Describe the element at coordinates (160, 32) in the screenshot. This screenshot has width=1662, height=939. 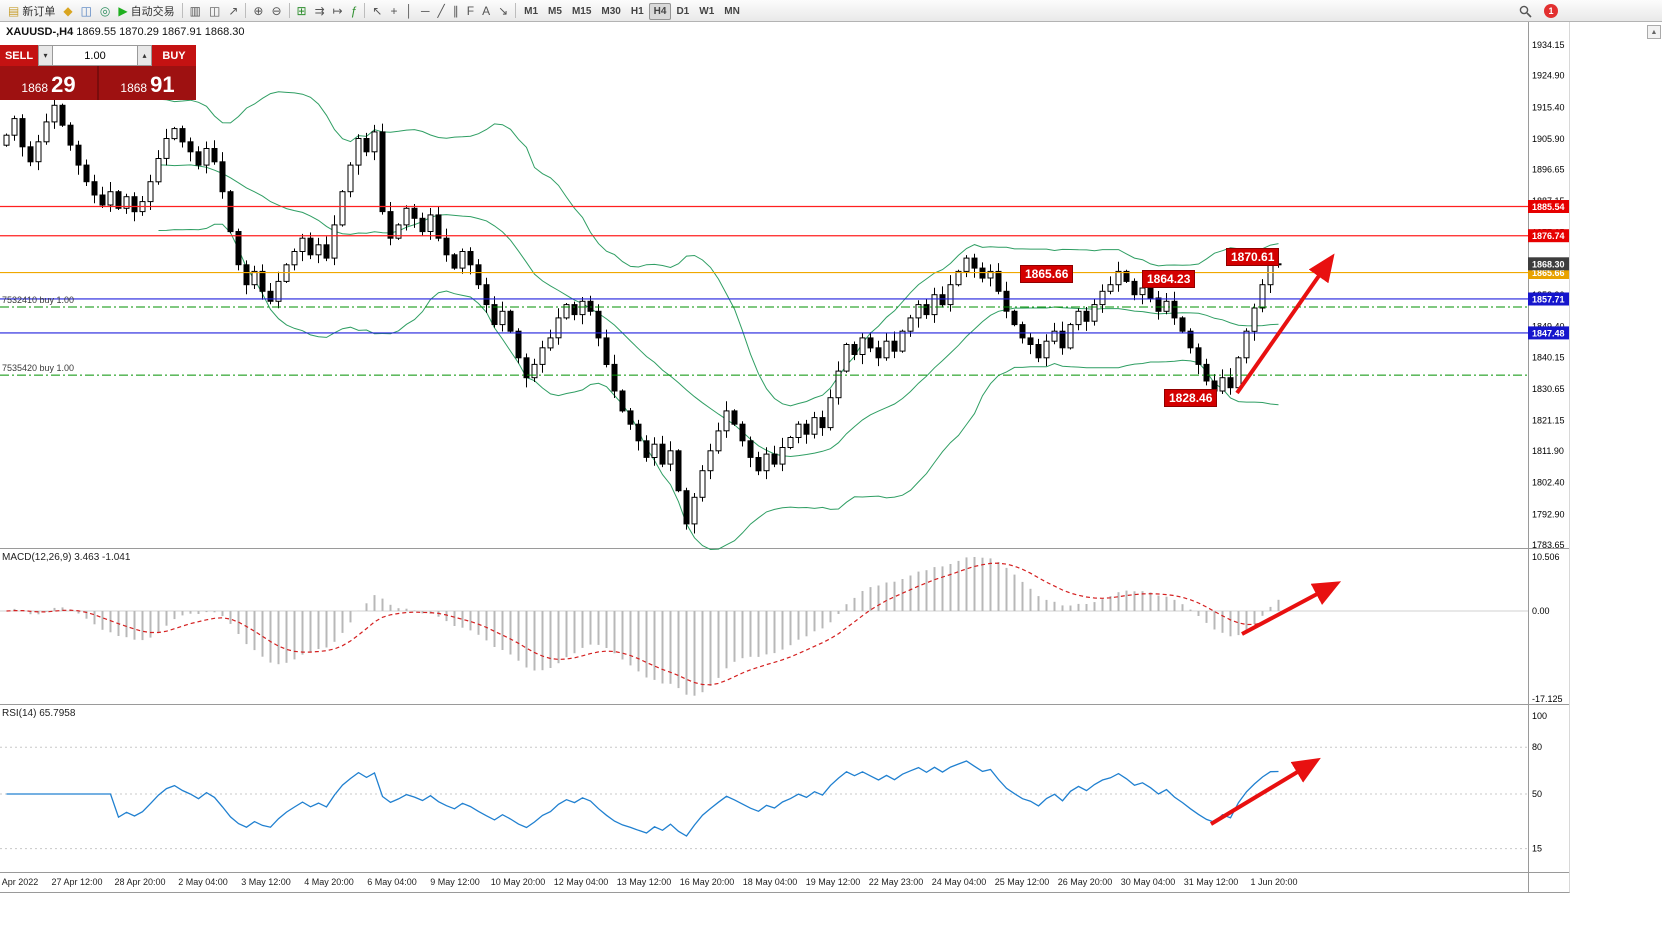
I see `chart-ohlc-values: 1869.55 1870.29 1867.91 1868.30` at that location.